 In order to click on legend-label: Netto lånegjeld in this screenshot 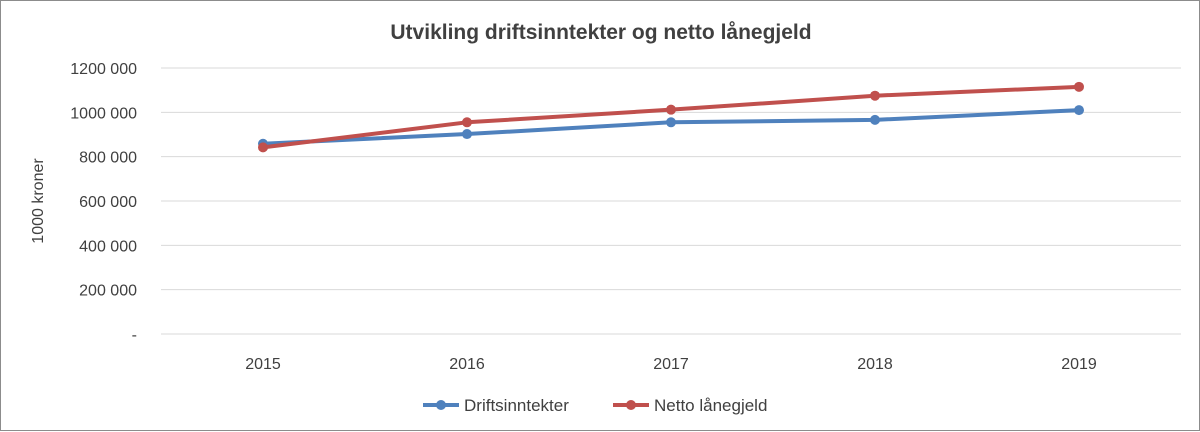, I will do `click(710, 405)`.